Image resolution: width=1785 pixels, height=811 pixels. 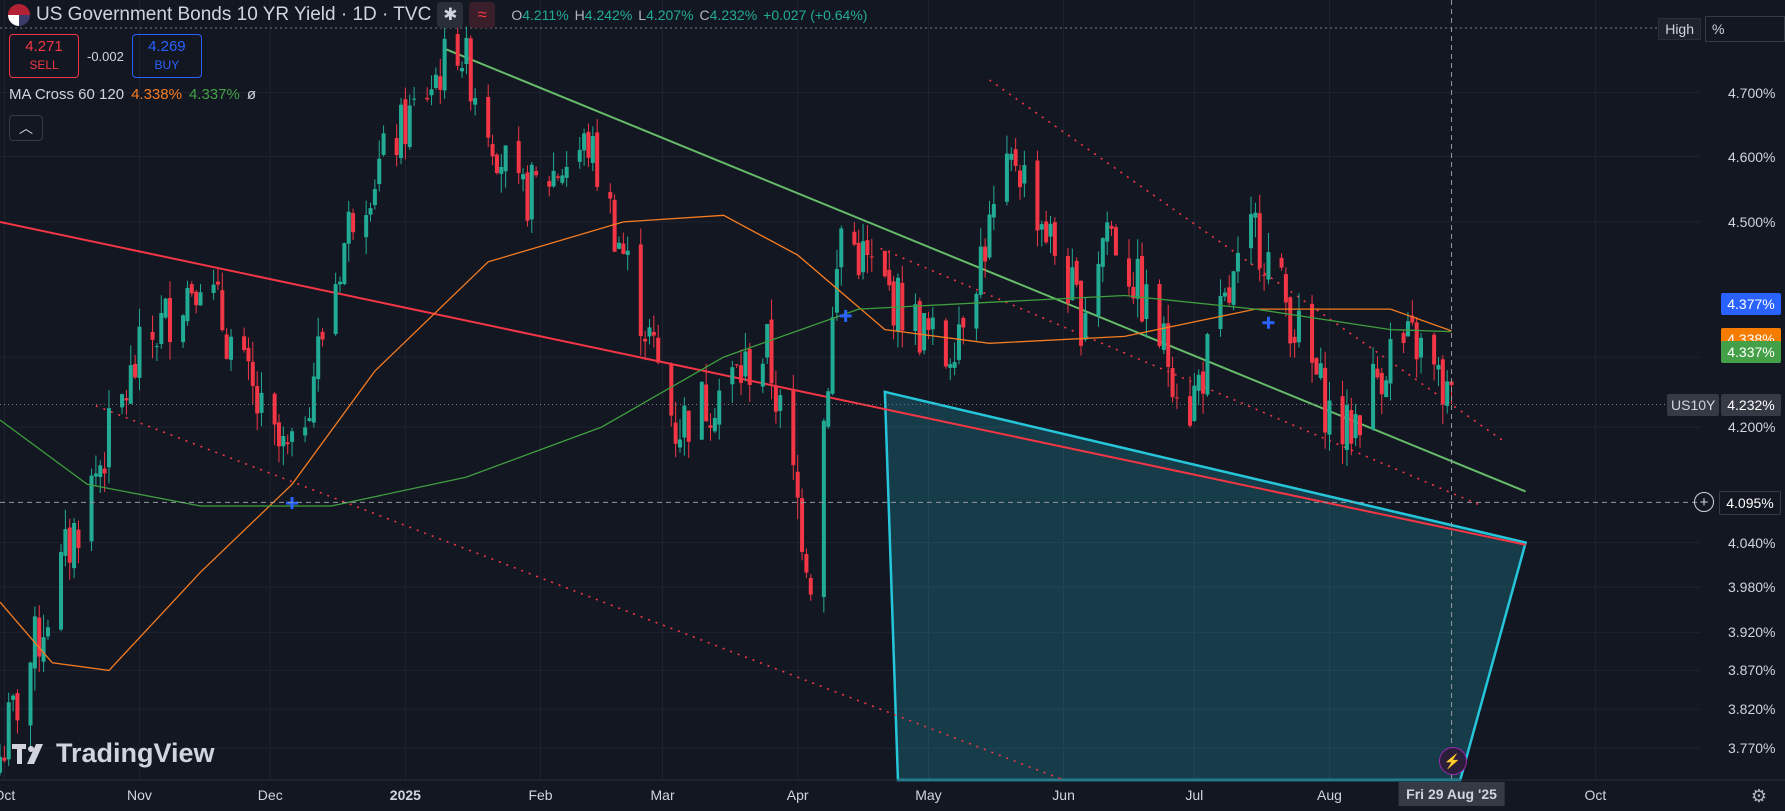 I want to click on chevron-up-icon: ︿, so click(x=26, y=128).